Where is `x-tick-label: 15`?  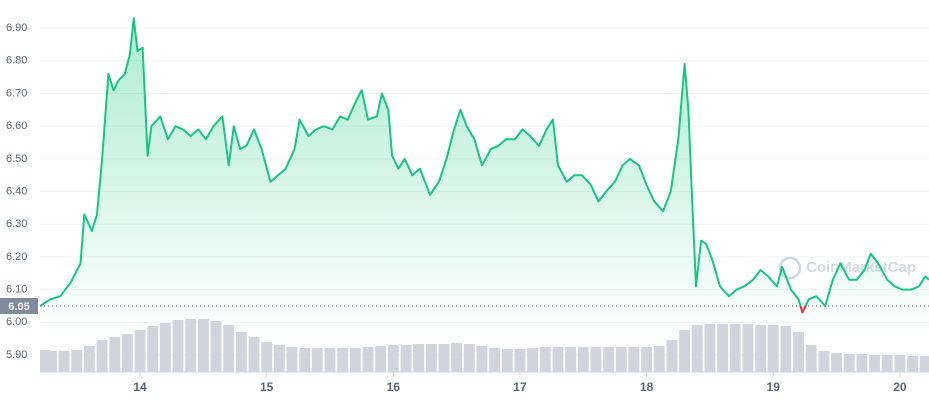
x-tick-label: 15 is located at coordinates (267, 387).